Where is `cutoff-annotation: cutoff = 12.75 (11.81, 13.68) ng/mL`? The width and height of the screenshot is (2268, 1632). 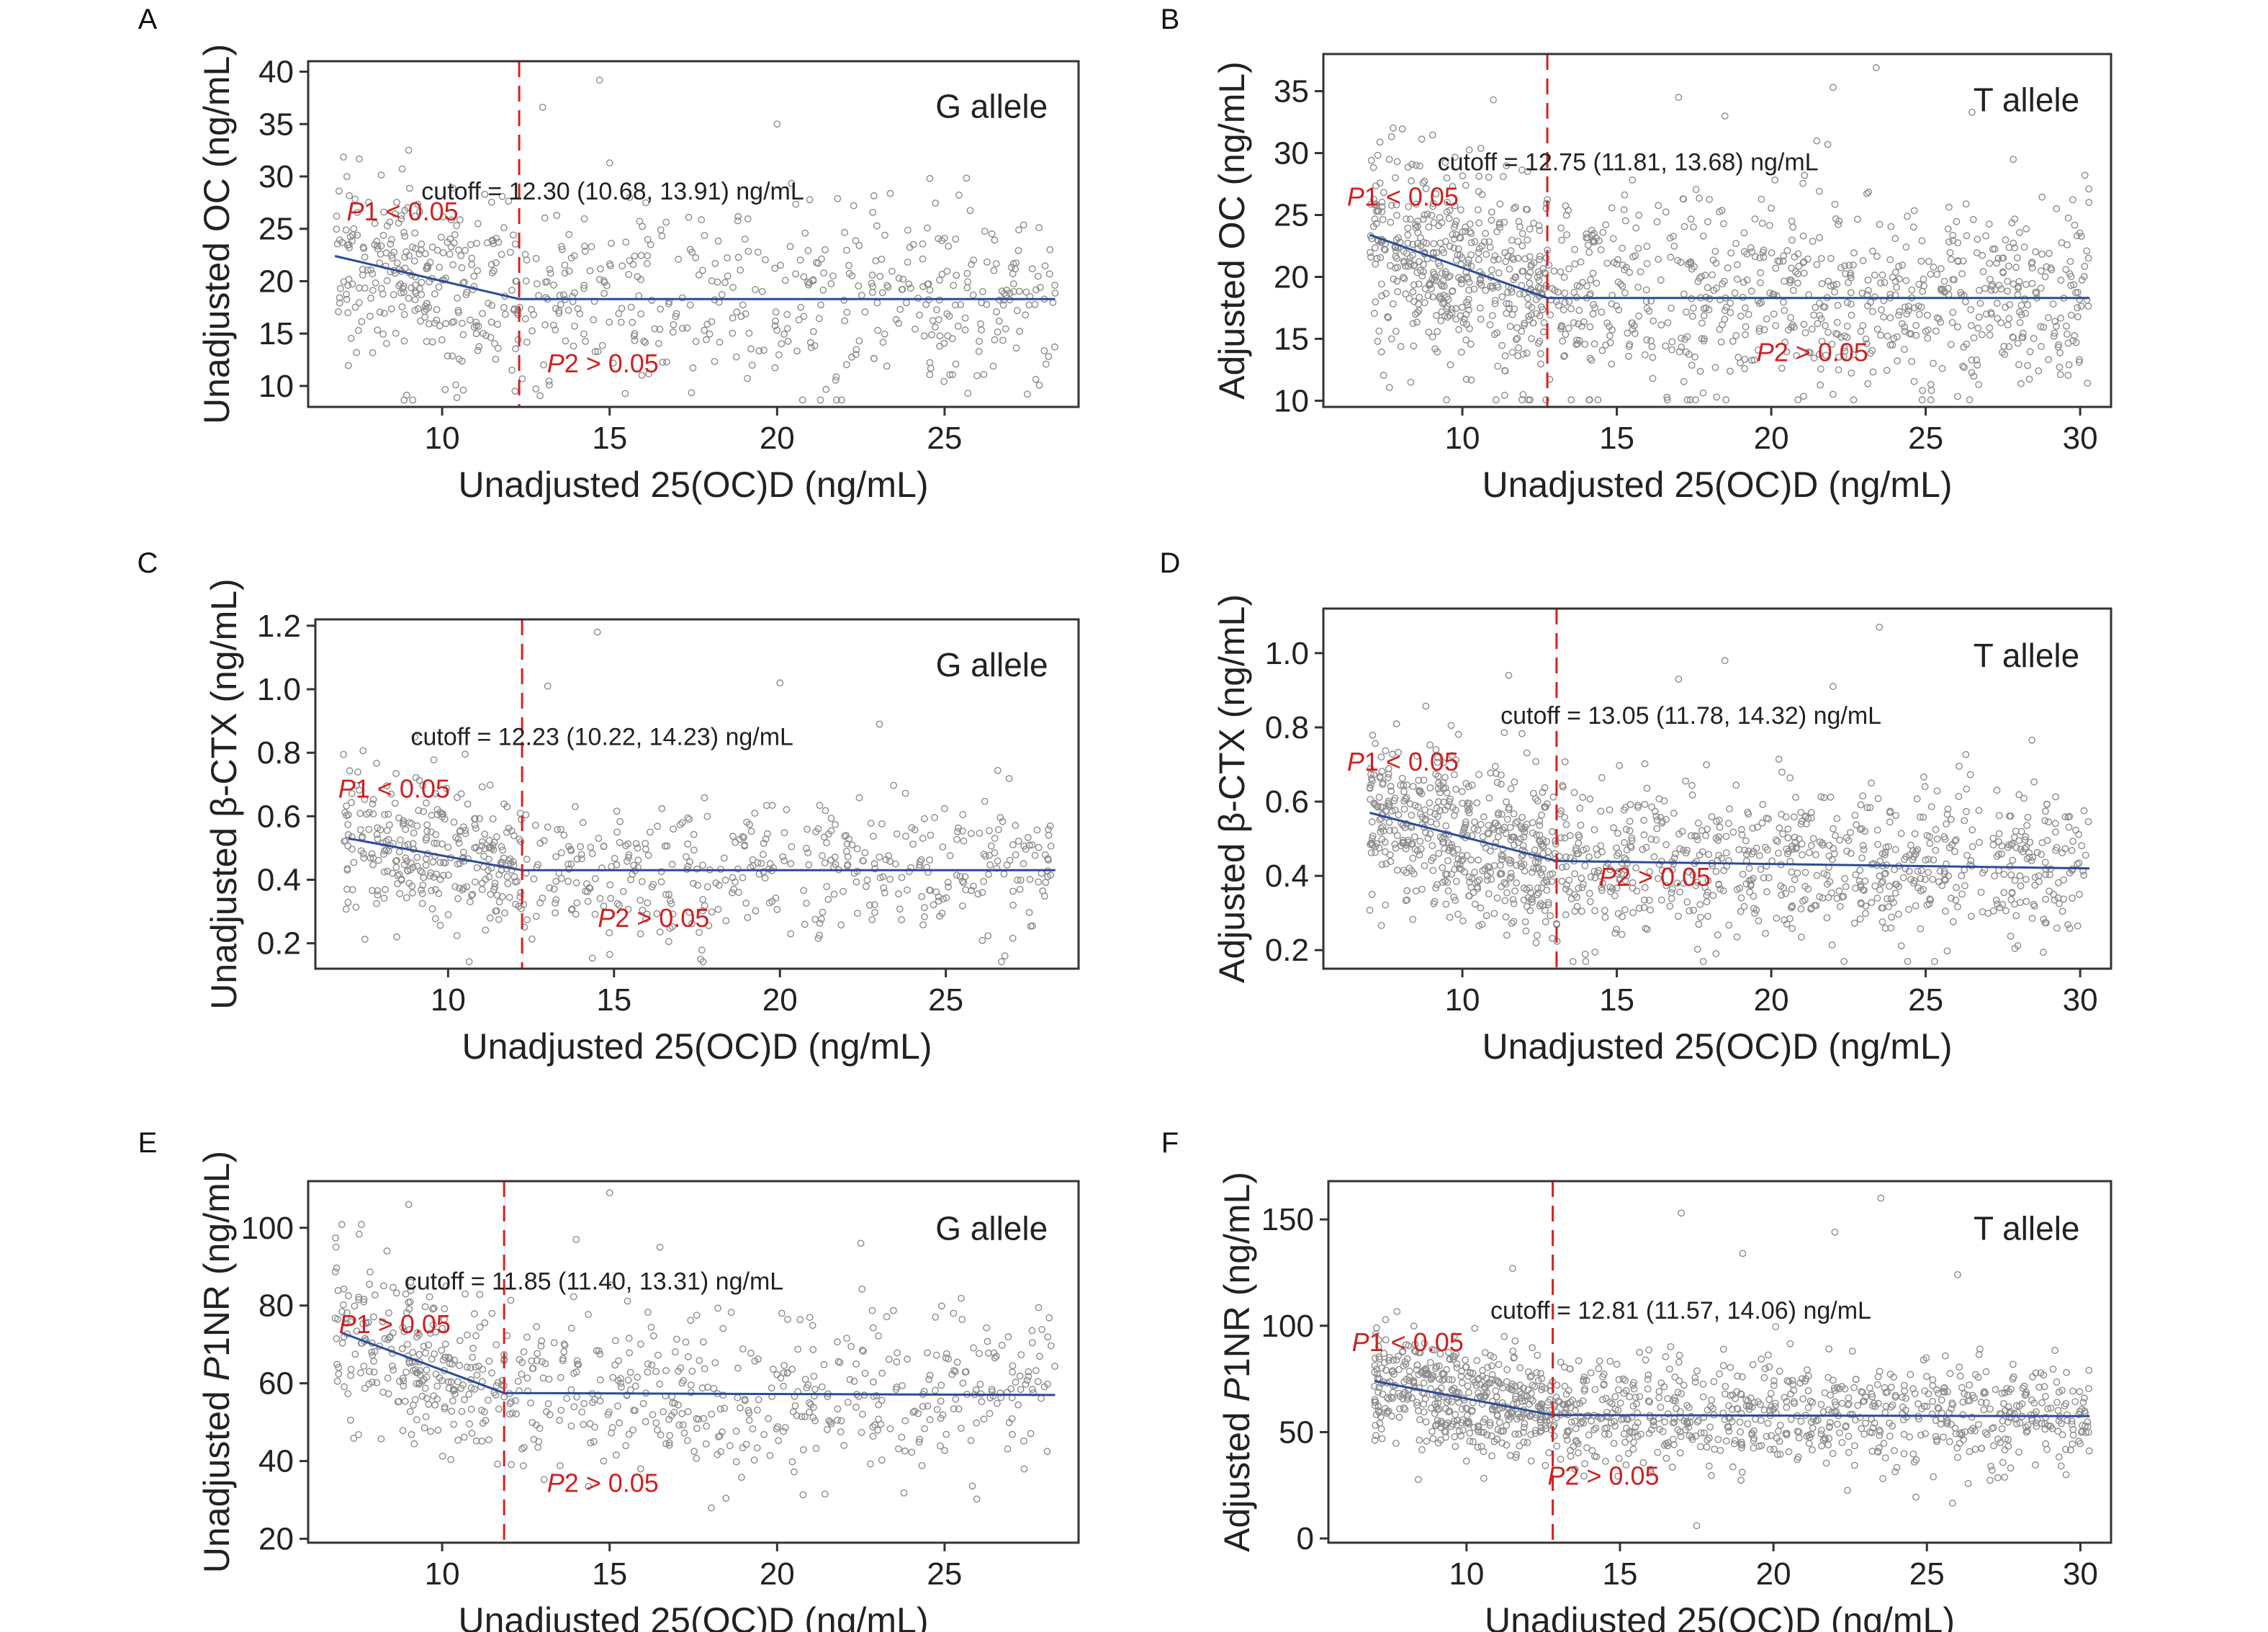
cutoff-annotation: cutoff = 12.75 (11.81, 13.68) ng/mL is located at coordinates (1628, 162).